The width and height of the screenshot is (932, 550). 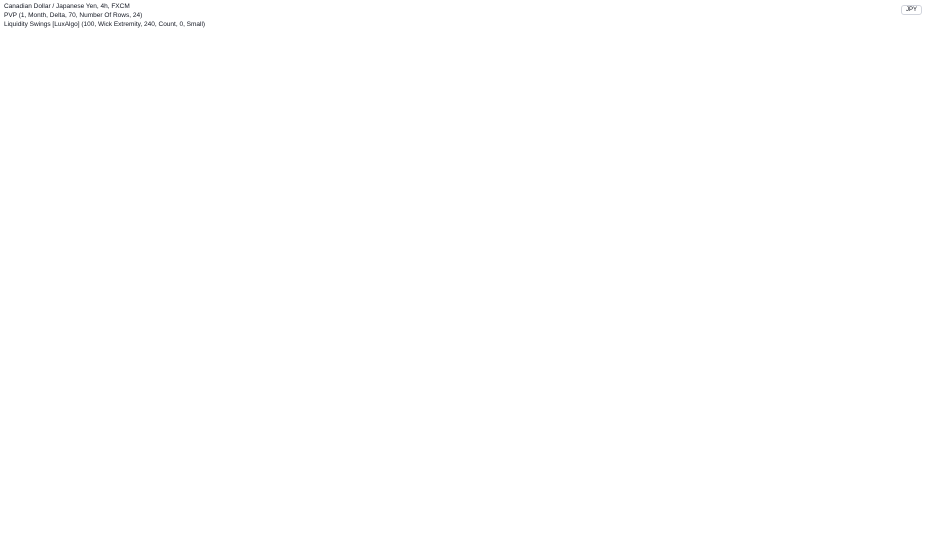 What do you see at coordinates (922, 479) in the screenshot?
I see `y-tick-label: 104.800` at bounding box center [922, 479].